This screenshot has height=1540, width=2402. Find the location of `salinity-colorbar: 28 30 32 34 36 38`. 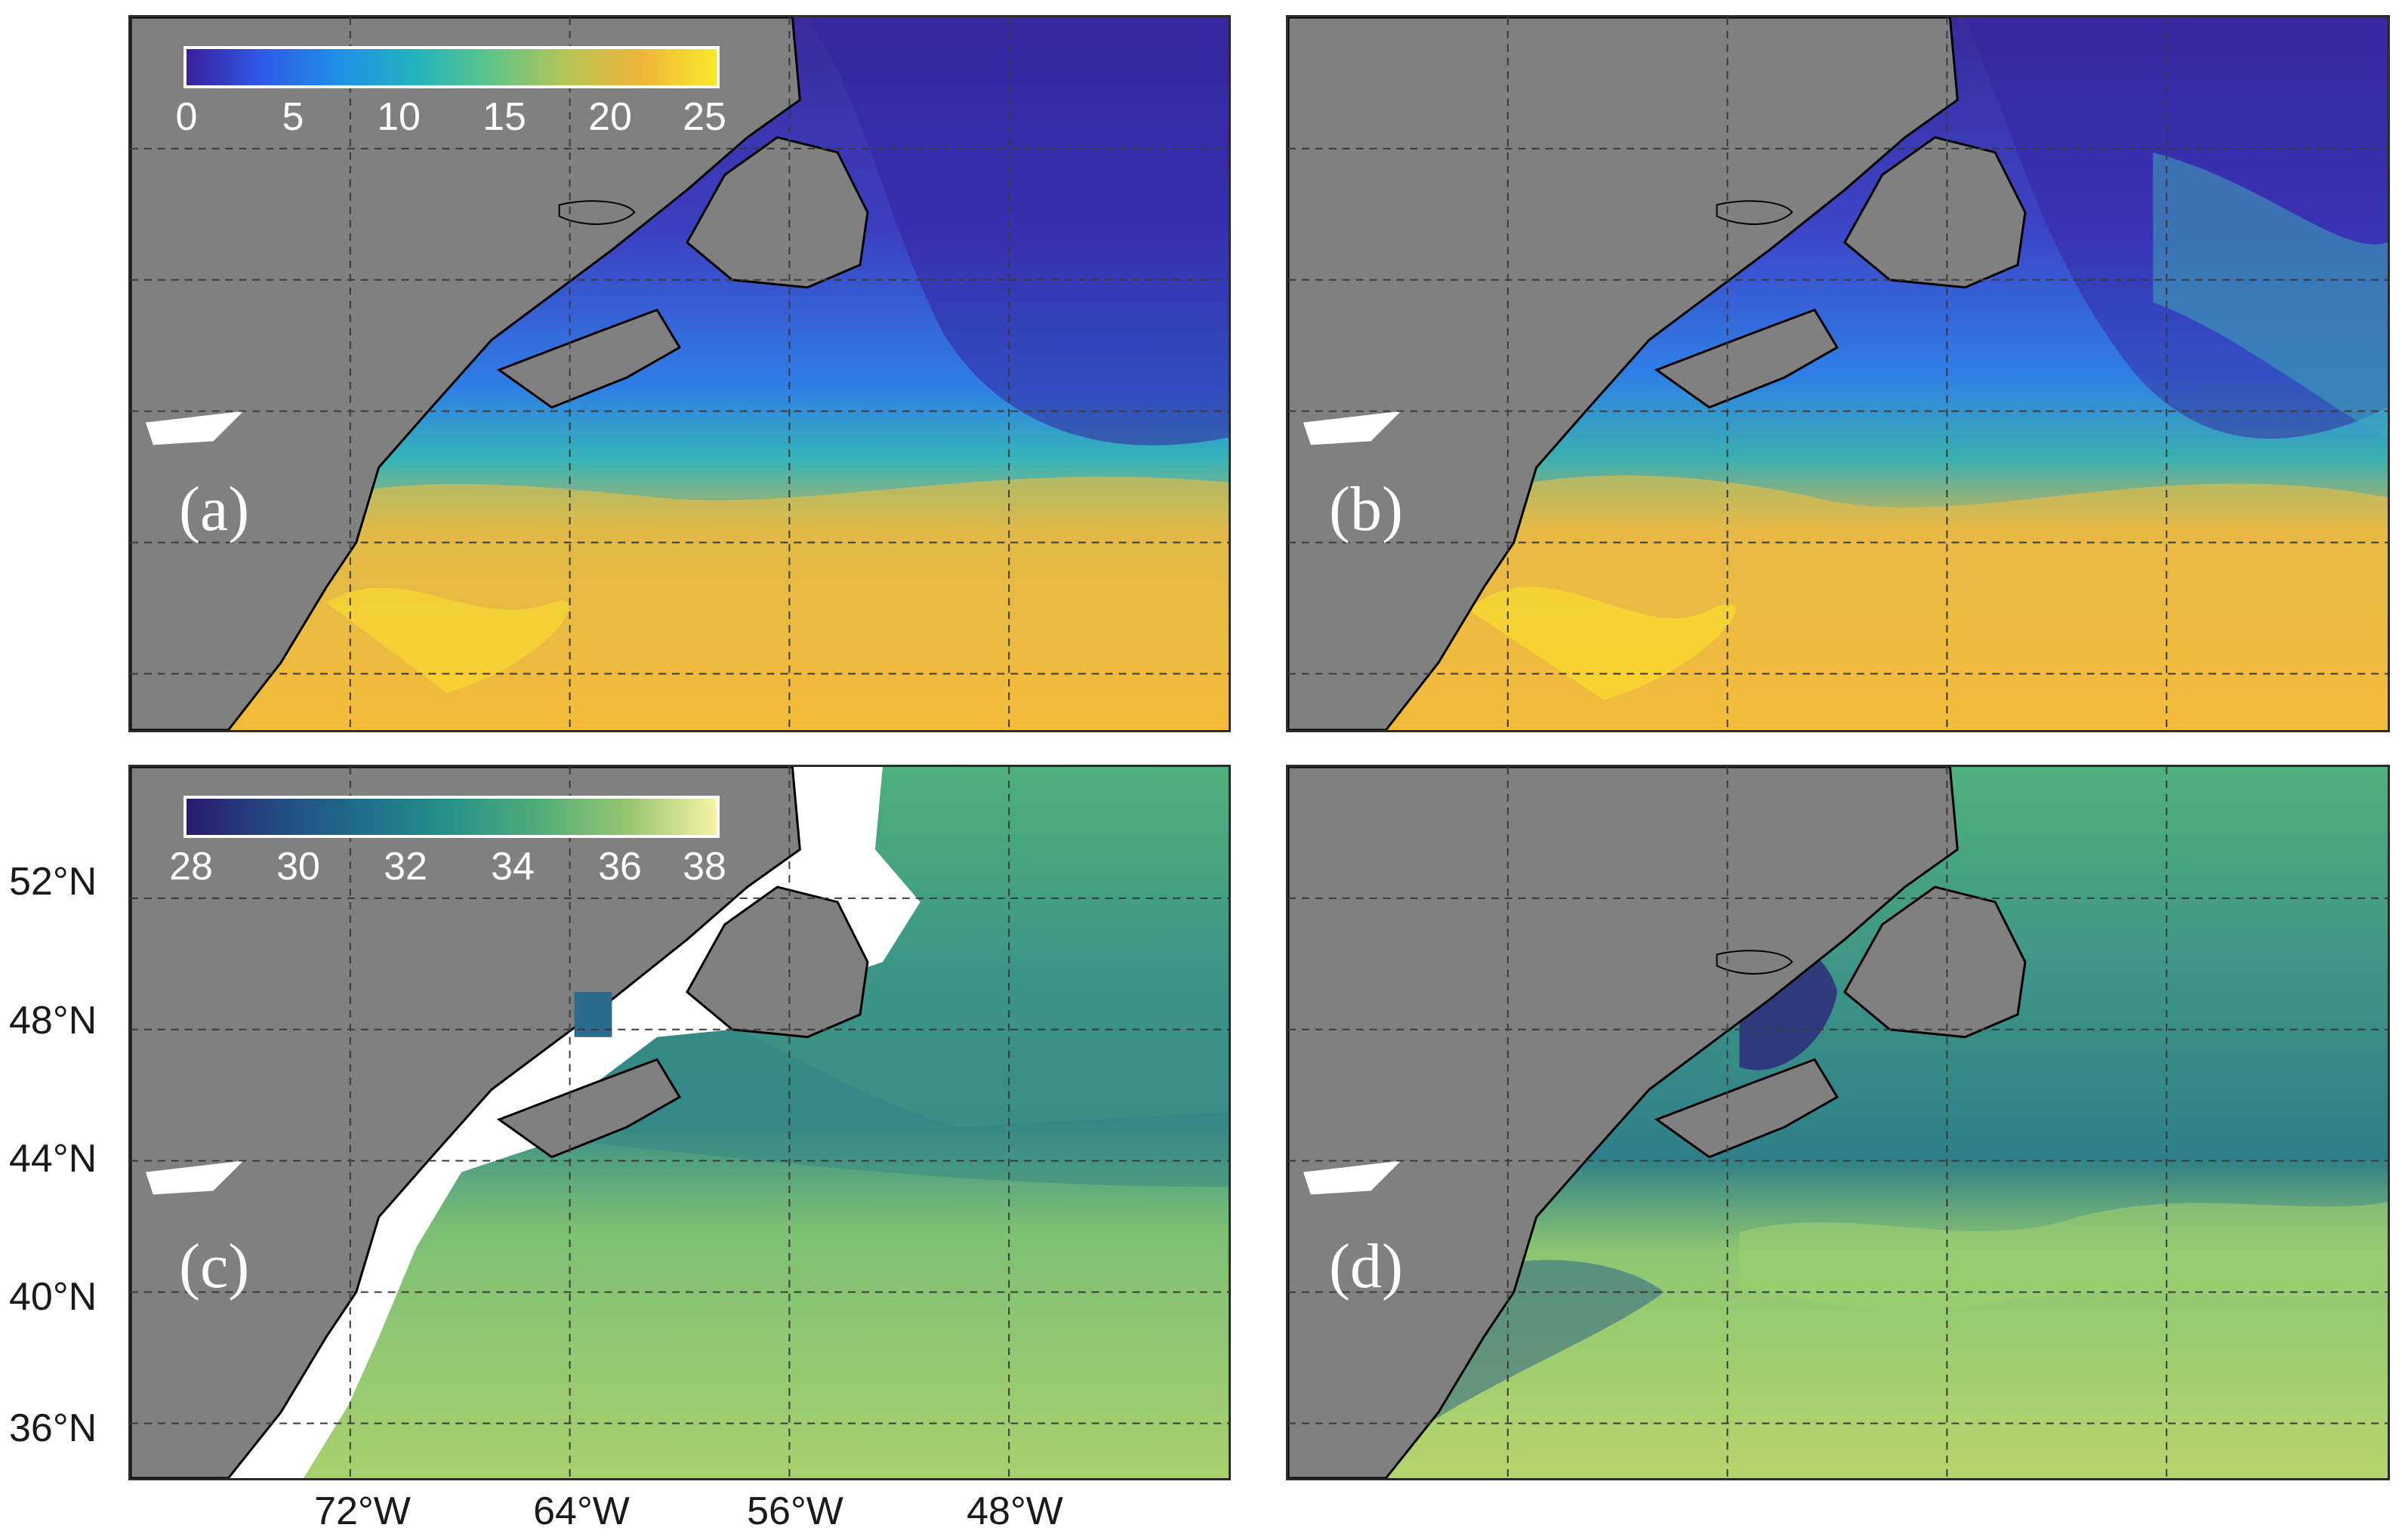

salinity-colorbar: 28 30 32 34 36 38 is located at coordinates (447, 844).